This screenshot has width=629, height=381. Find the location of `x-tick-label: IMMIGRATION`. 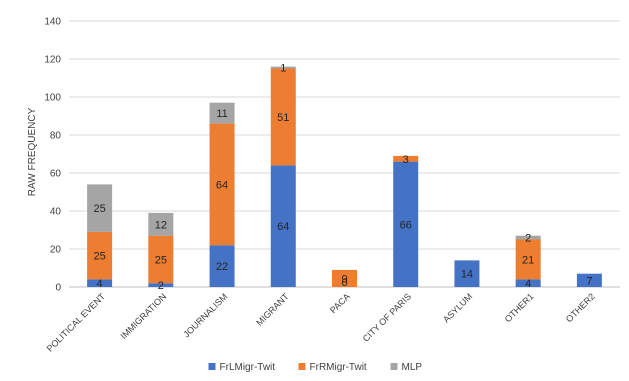

x-tick-label: IMMIGRATION is located at coordinates (144, 316).